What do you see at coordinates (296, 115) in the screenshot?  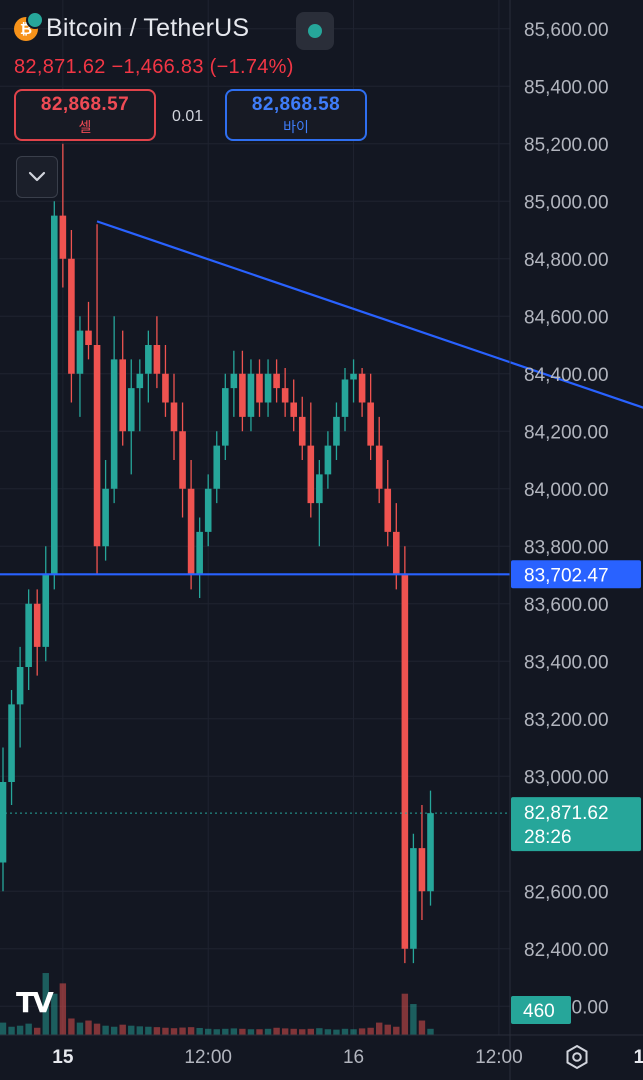 I see `buy-button: 82,868.58 바이` at bounding box center [296, 115].